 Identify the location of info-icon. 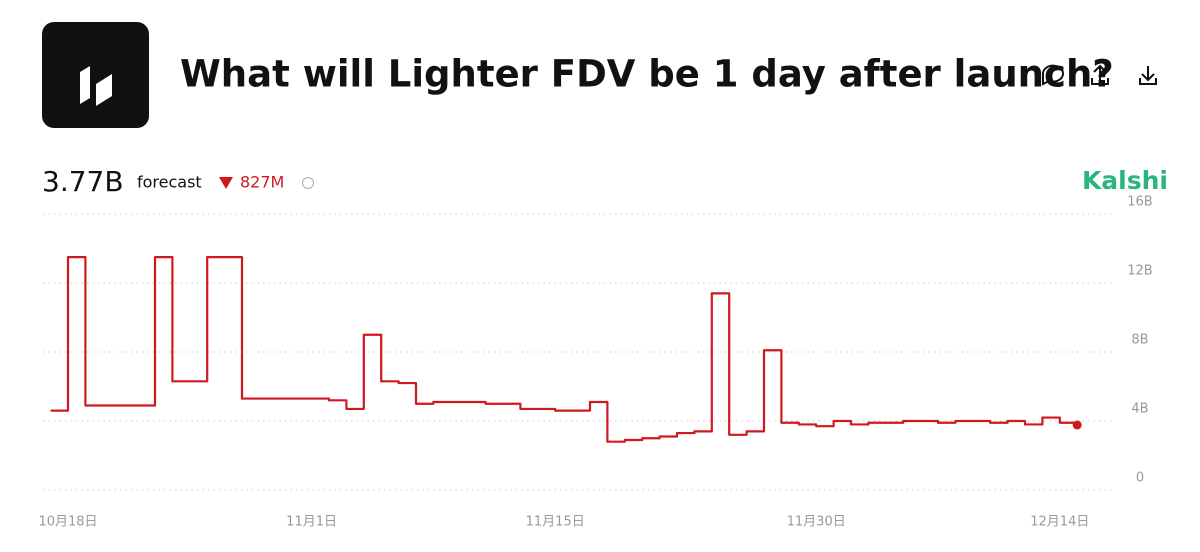
(308, 183).